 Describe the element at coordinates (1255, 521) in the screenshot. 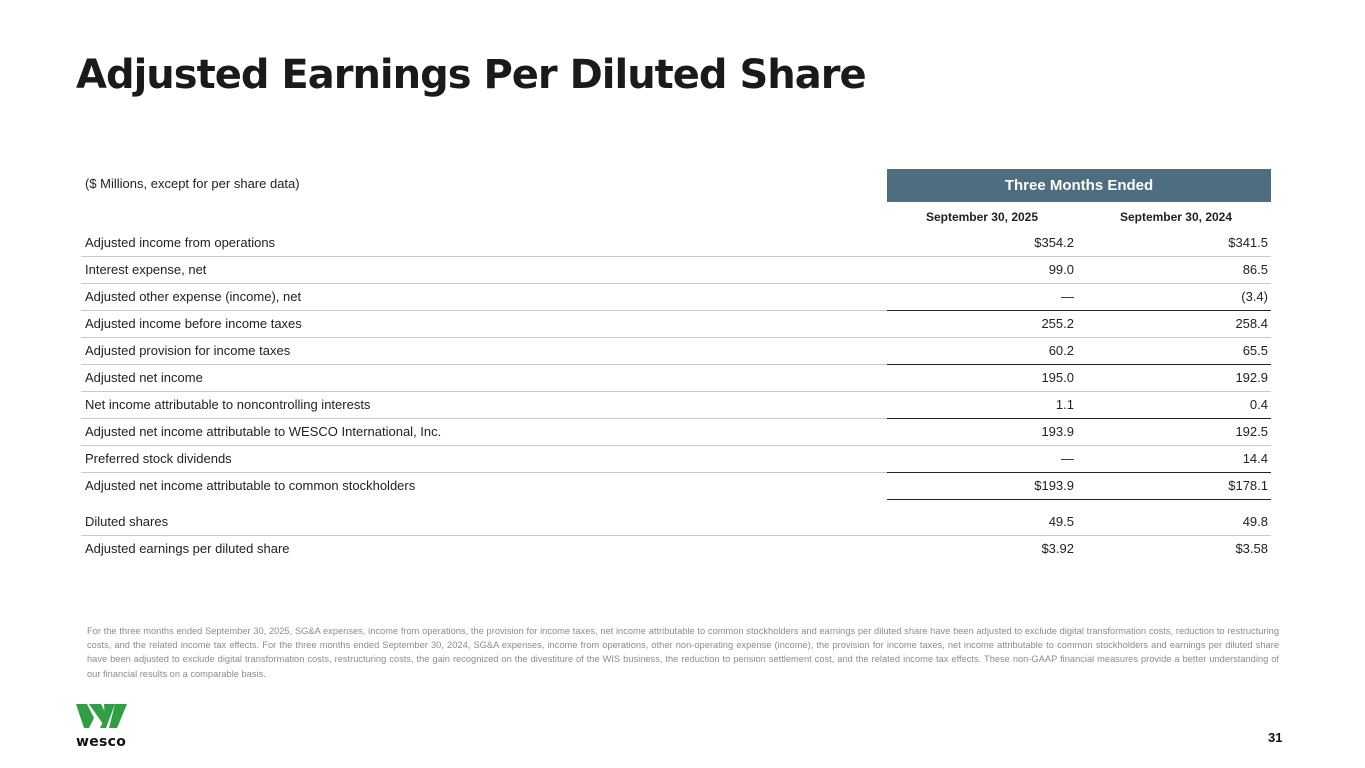

I see `value-2024: 49.8` at that location.